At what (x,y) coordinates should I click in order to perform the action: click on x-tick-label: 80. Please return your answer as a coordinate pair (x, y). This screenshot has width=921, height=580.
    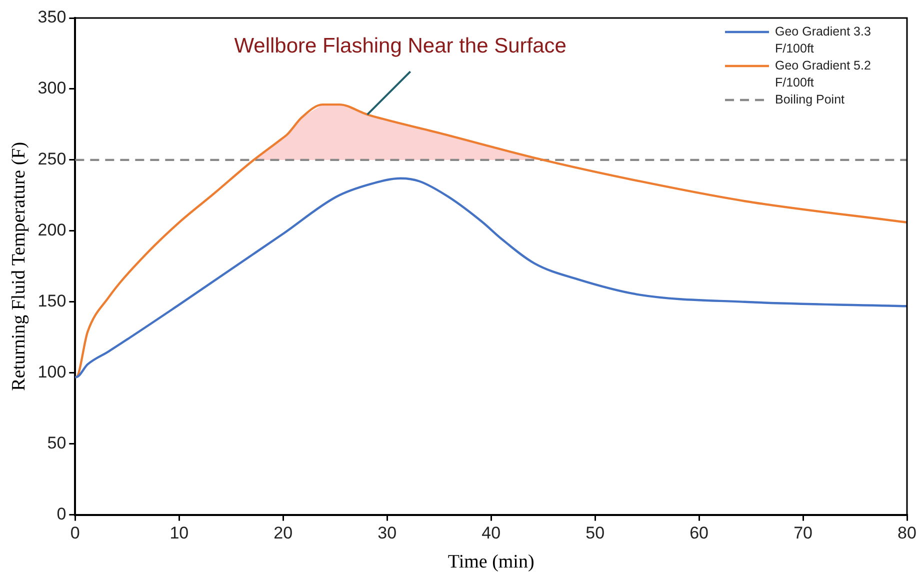
    Looking at the image, I should click on (907, 533).